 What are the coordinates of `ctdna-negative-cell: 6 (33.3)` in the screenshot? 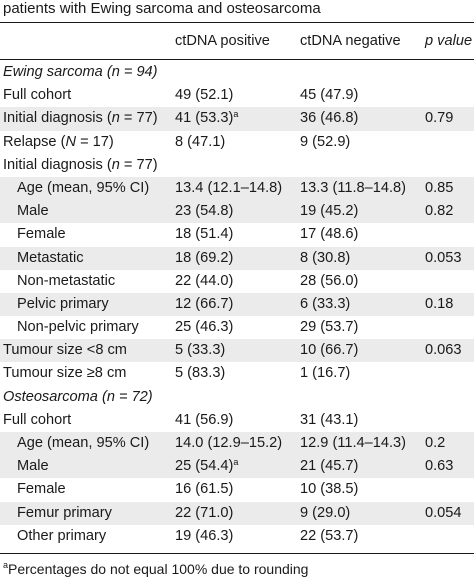 It's located at (325, 303).